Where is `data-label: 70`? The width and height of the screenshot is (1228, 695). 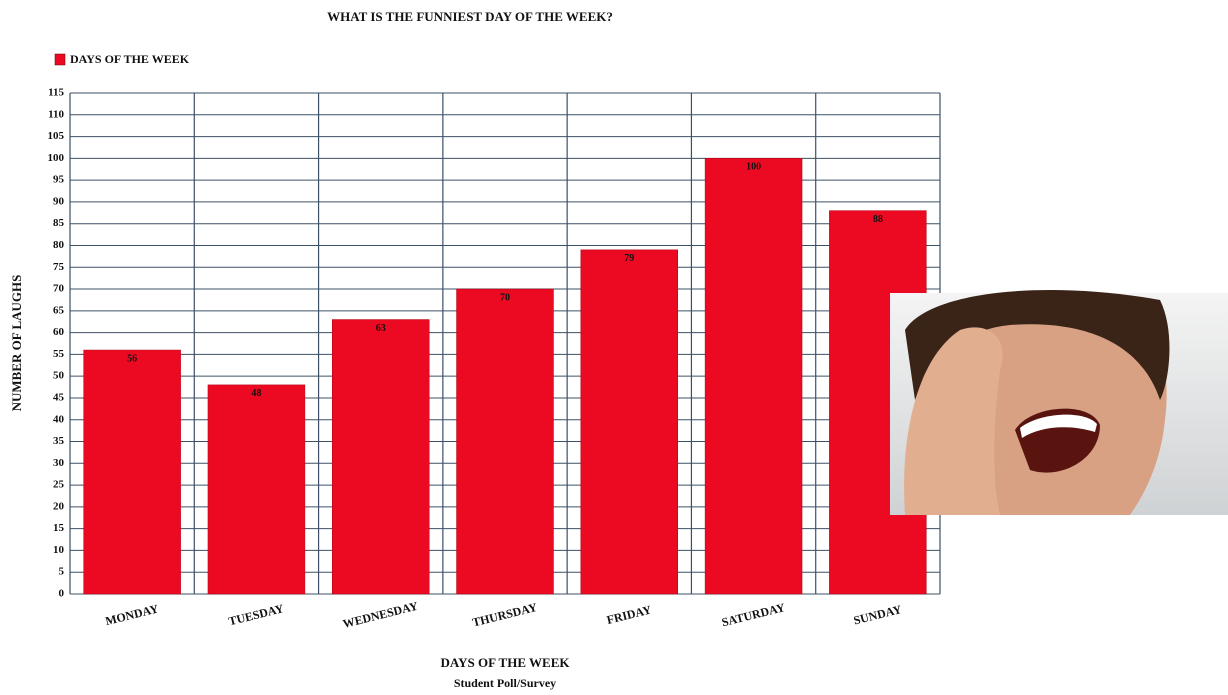
data-label: 70 is located at coordinates (505, 297).